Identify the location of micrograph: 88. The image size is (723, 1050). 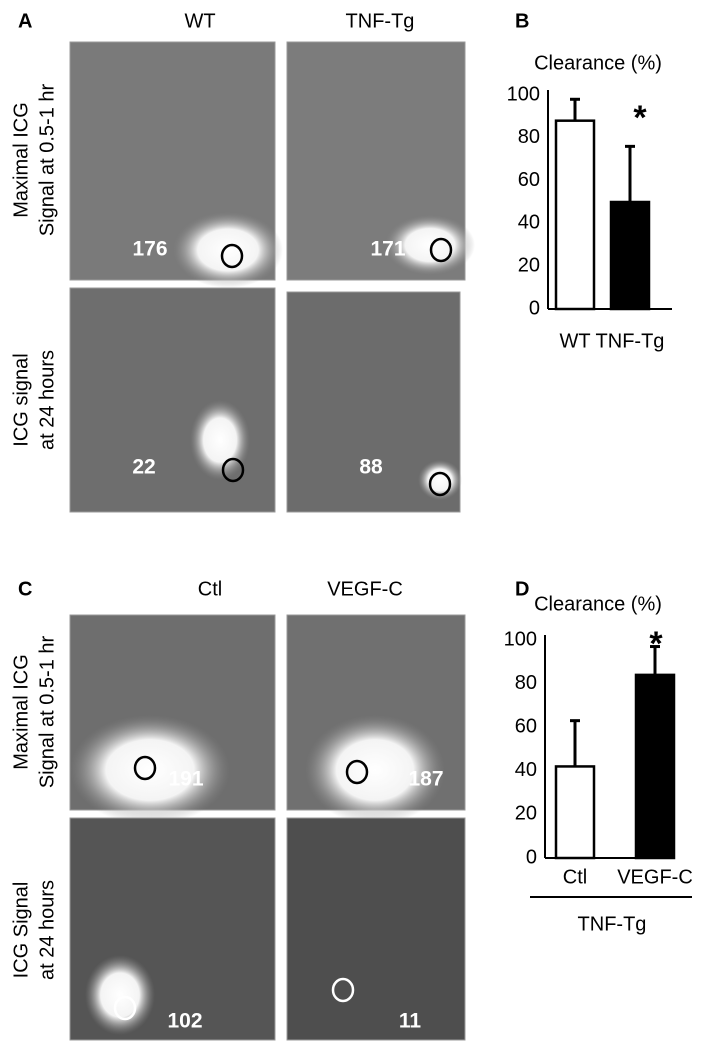
(374, 402).